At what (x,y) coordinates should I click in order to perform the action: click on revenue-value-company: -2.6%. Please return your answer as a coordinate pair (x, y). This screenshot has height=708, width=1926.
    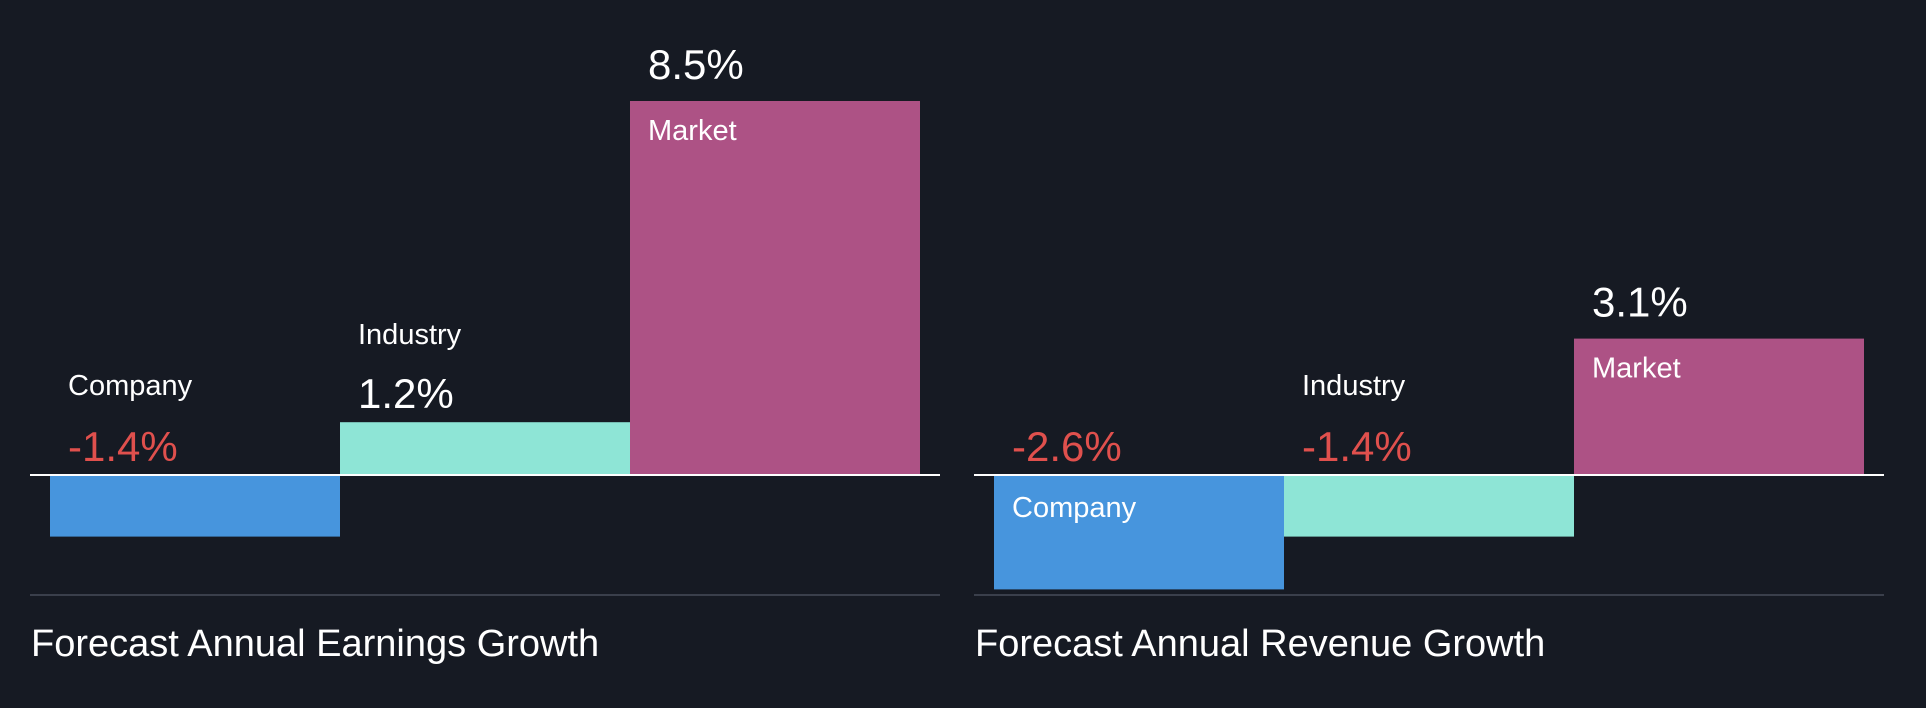
    Looking at the image, I should click on (1067, 446).